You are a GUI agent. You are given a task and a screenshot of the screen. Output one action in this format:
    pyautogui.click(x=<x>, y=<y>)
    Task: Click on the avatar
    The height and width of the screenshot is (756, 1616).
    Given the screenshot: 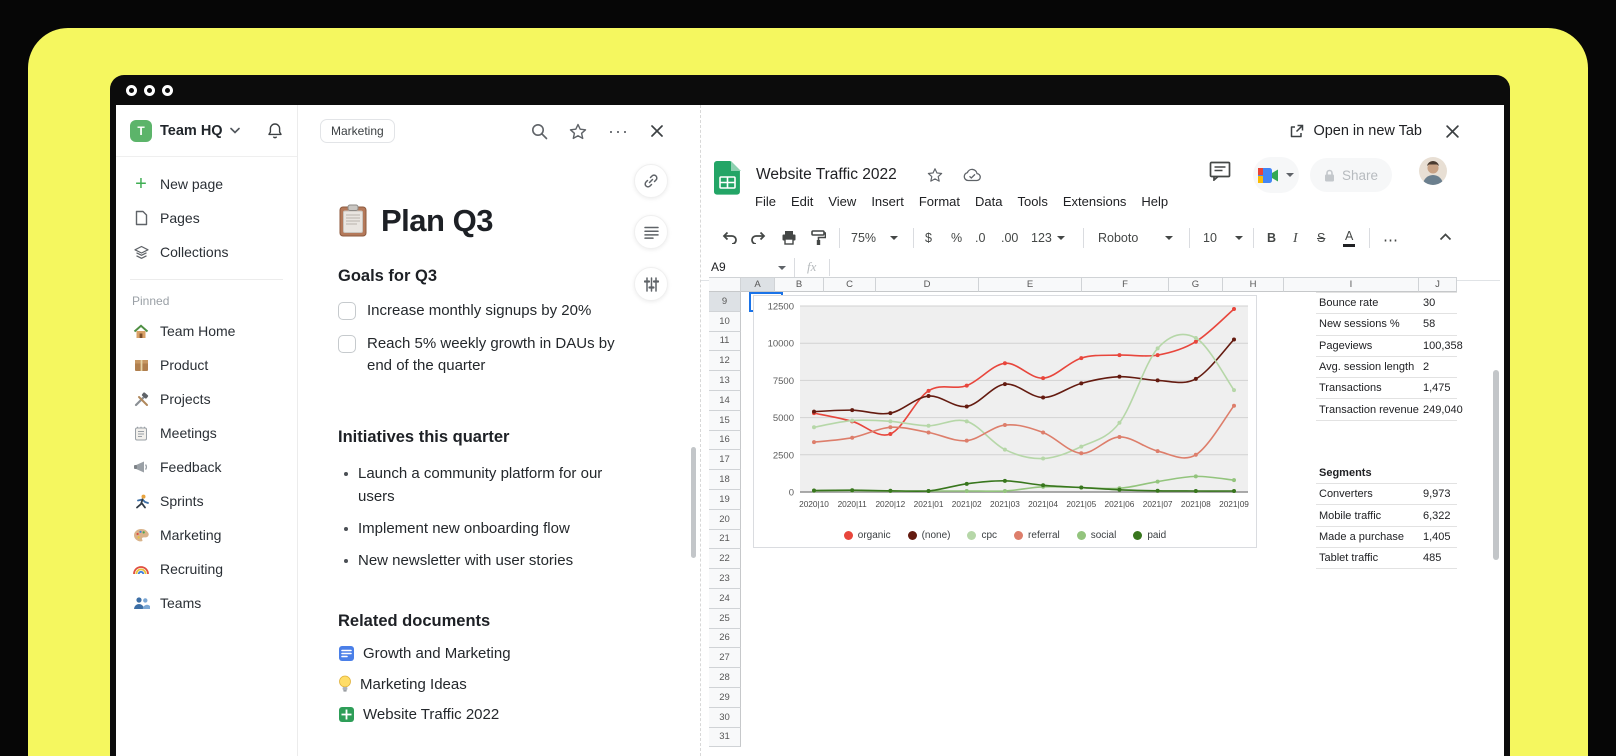 What is the action you would take?
    pyautogui.click(x=1433, y=171)
    